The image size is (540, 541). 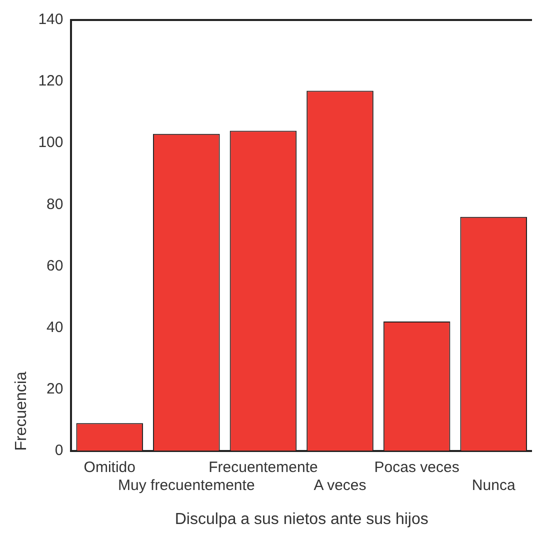 I want to click on y-tick-label: 20, so click(x=55, y=389).